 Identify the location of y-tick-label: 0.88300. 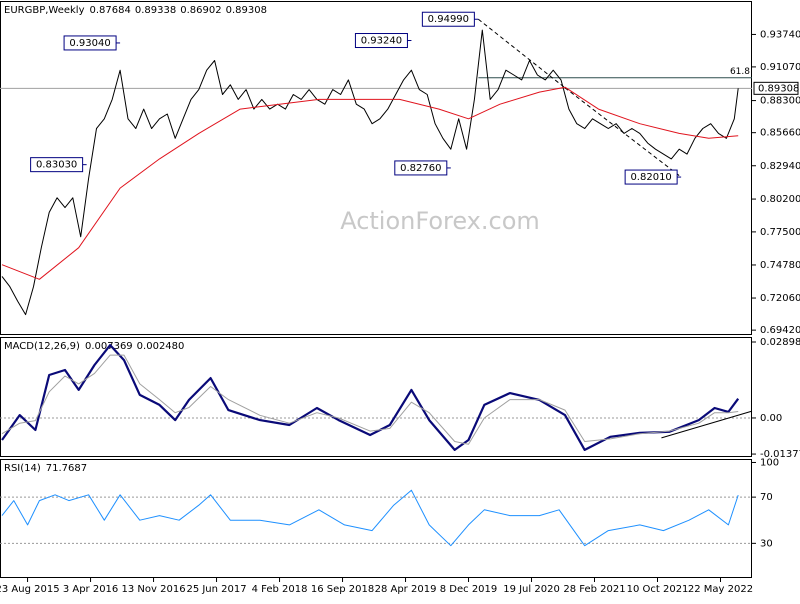
(780, 101).